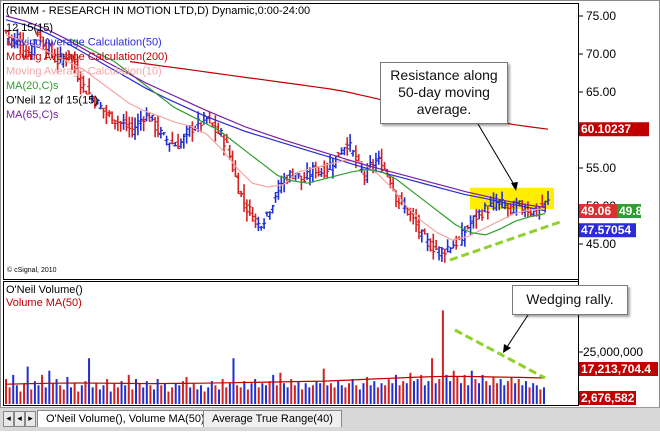  I want to click on volume-axis-tick-label: 25,000,000, so click(613, 352).